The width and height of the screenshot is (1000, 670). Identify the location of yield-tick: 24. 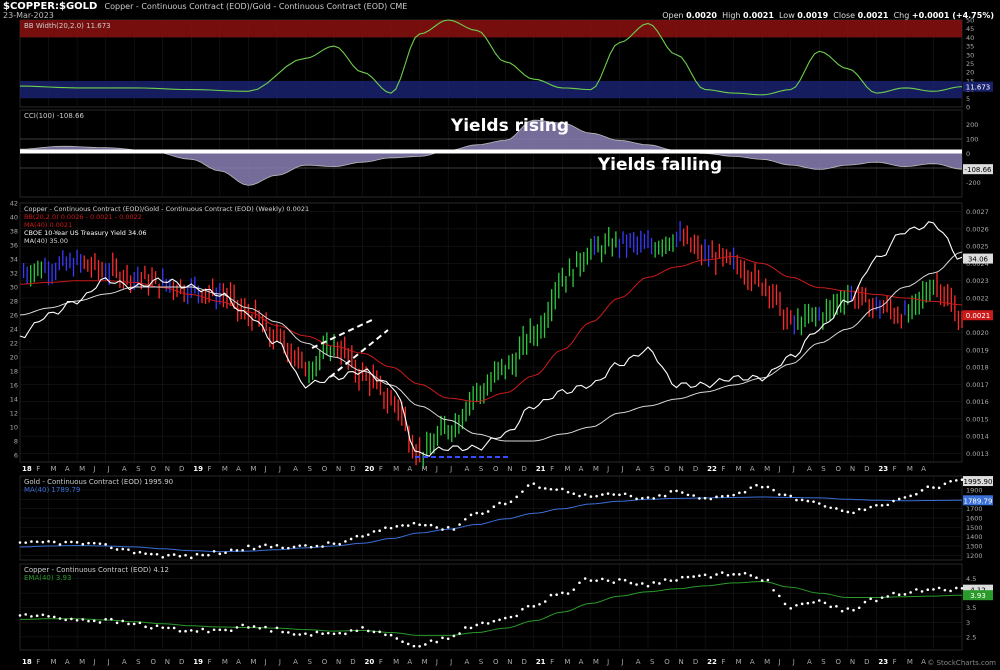
(14, 330).